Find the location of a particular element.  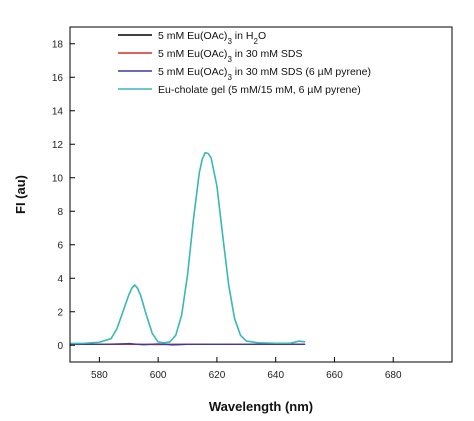

y-tick-label: 6 is located at coordinates (60, 245).